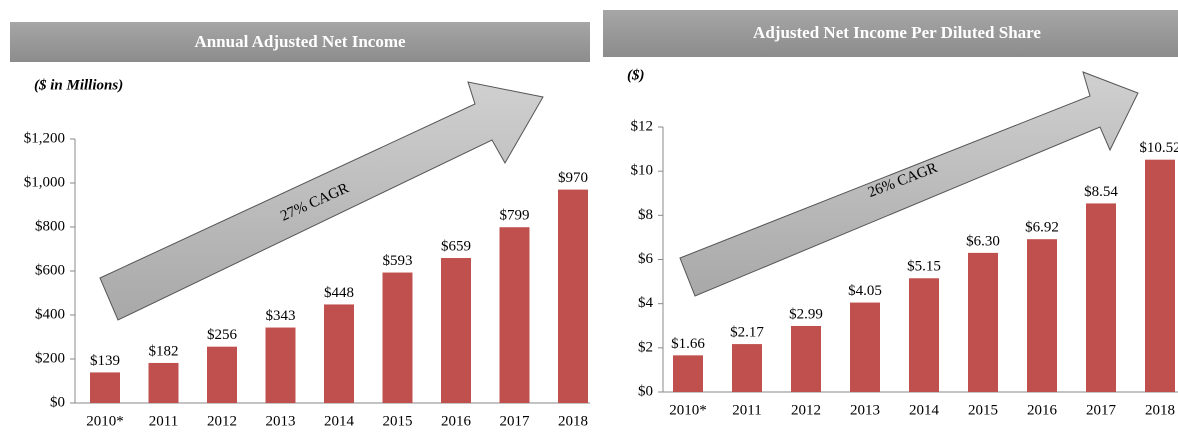 The width and height of the screenshot is (1178, 432). I want to click on y-tick-label: $1,200, so click(44, 138).